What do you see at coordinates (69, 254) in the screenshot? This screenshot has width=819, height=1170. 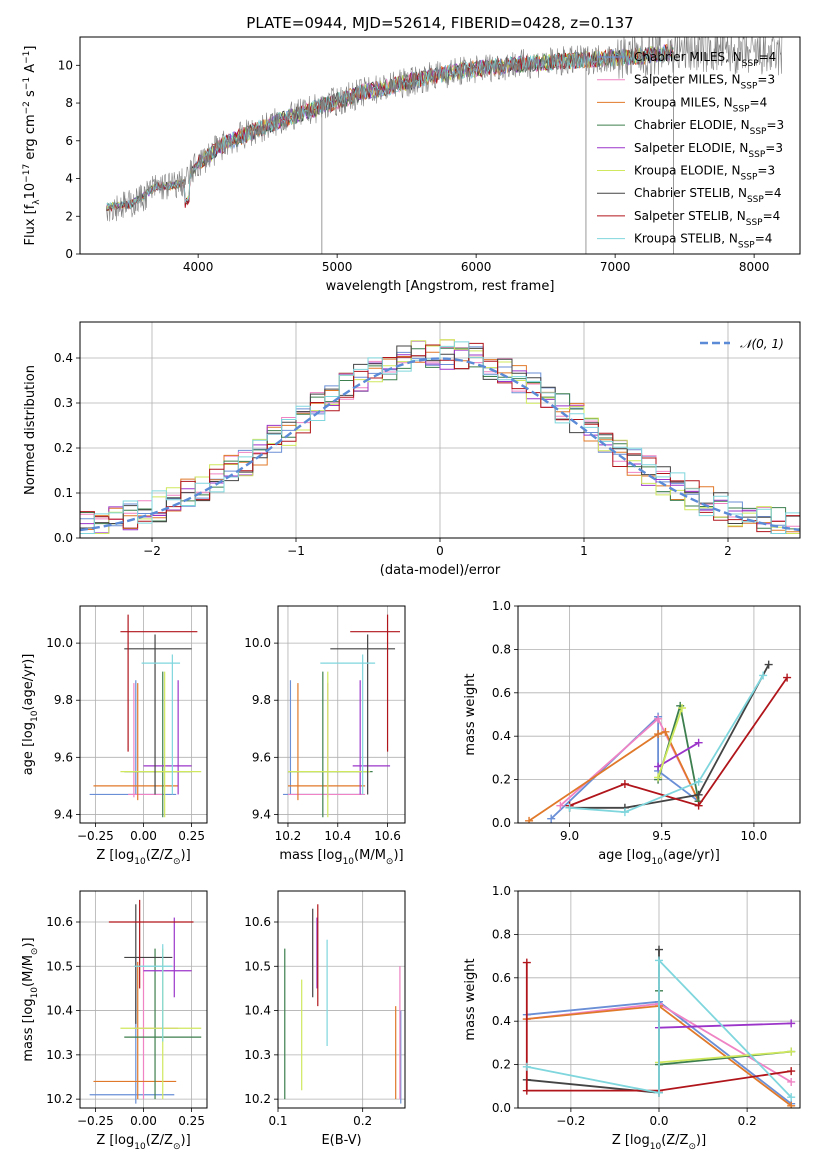 I see `y-tick-label: 0` at bounding box center [69, 254].